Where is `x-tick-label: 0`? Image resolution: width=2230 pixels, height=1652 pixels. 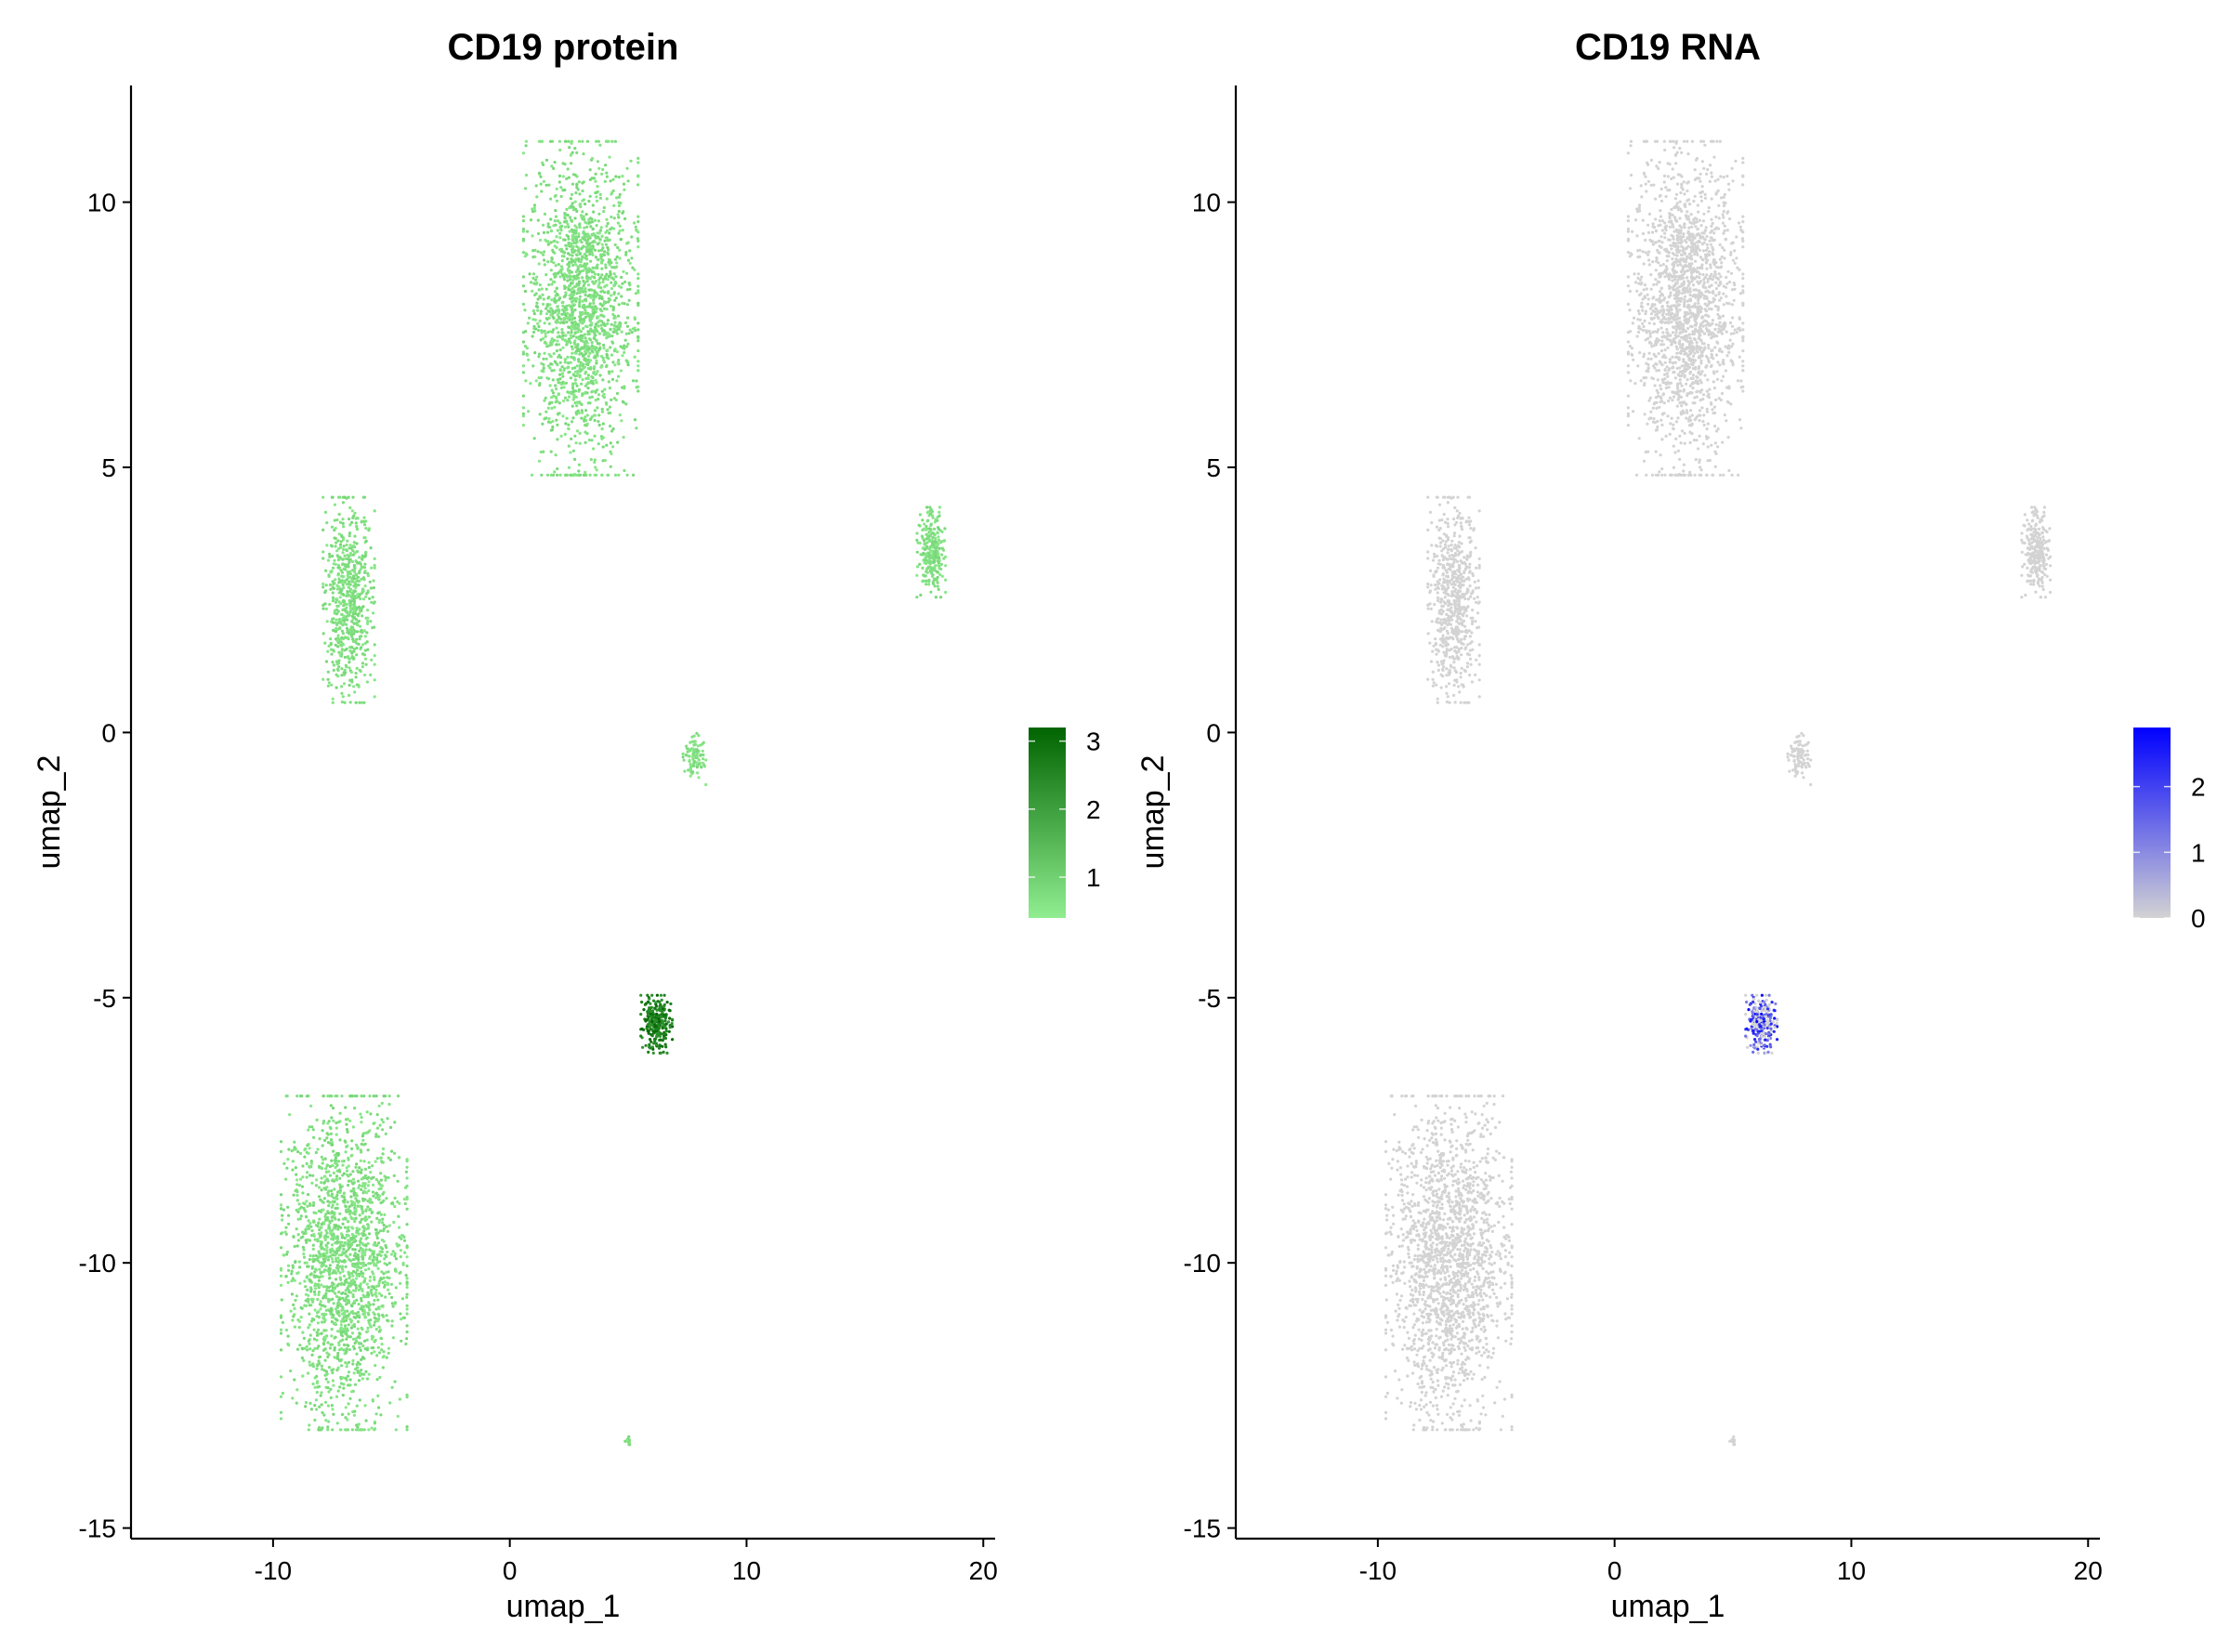 x-tick-label: 0 is located at coordinates (511, 1570).